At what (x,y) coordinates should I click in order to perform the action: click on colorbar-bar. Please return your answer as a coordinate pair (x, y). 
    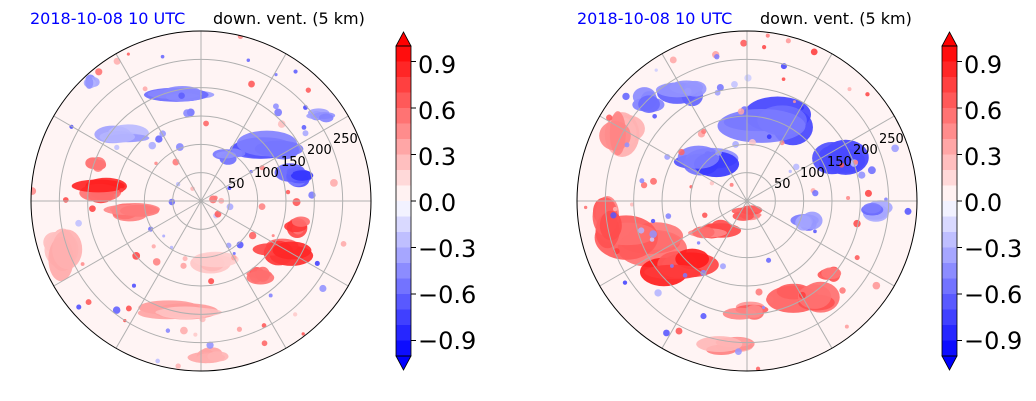
    Looking at the image, I should click on (405, 201).